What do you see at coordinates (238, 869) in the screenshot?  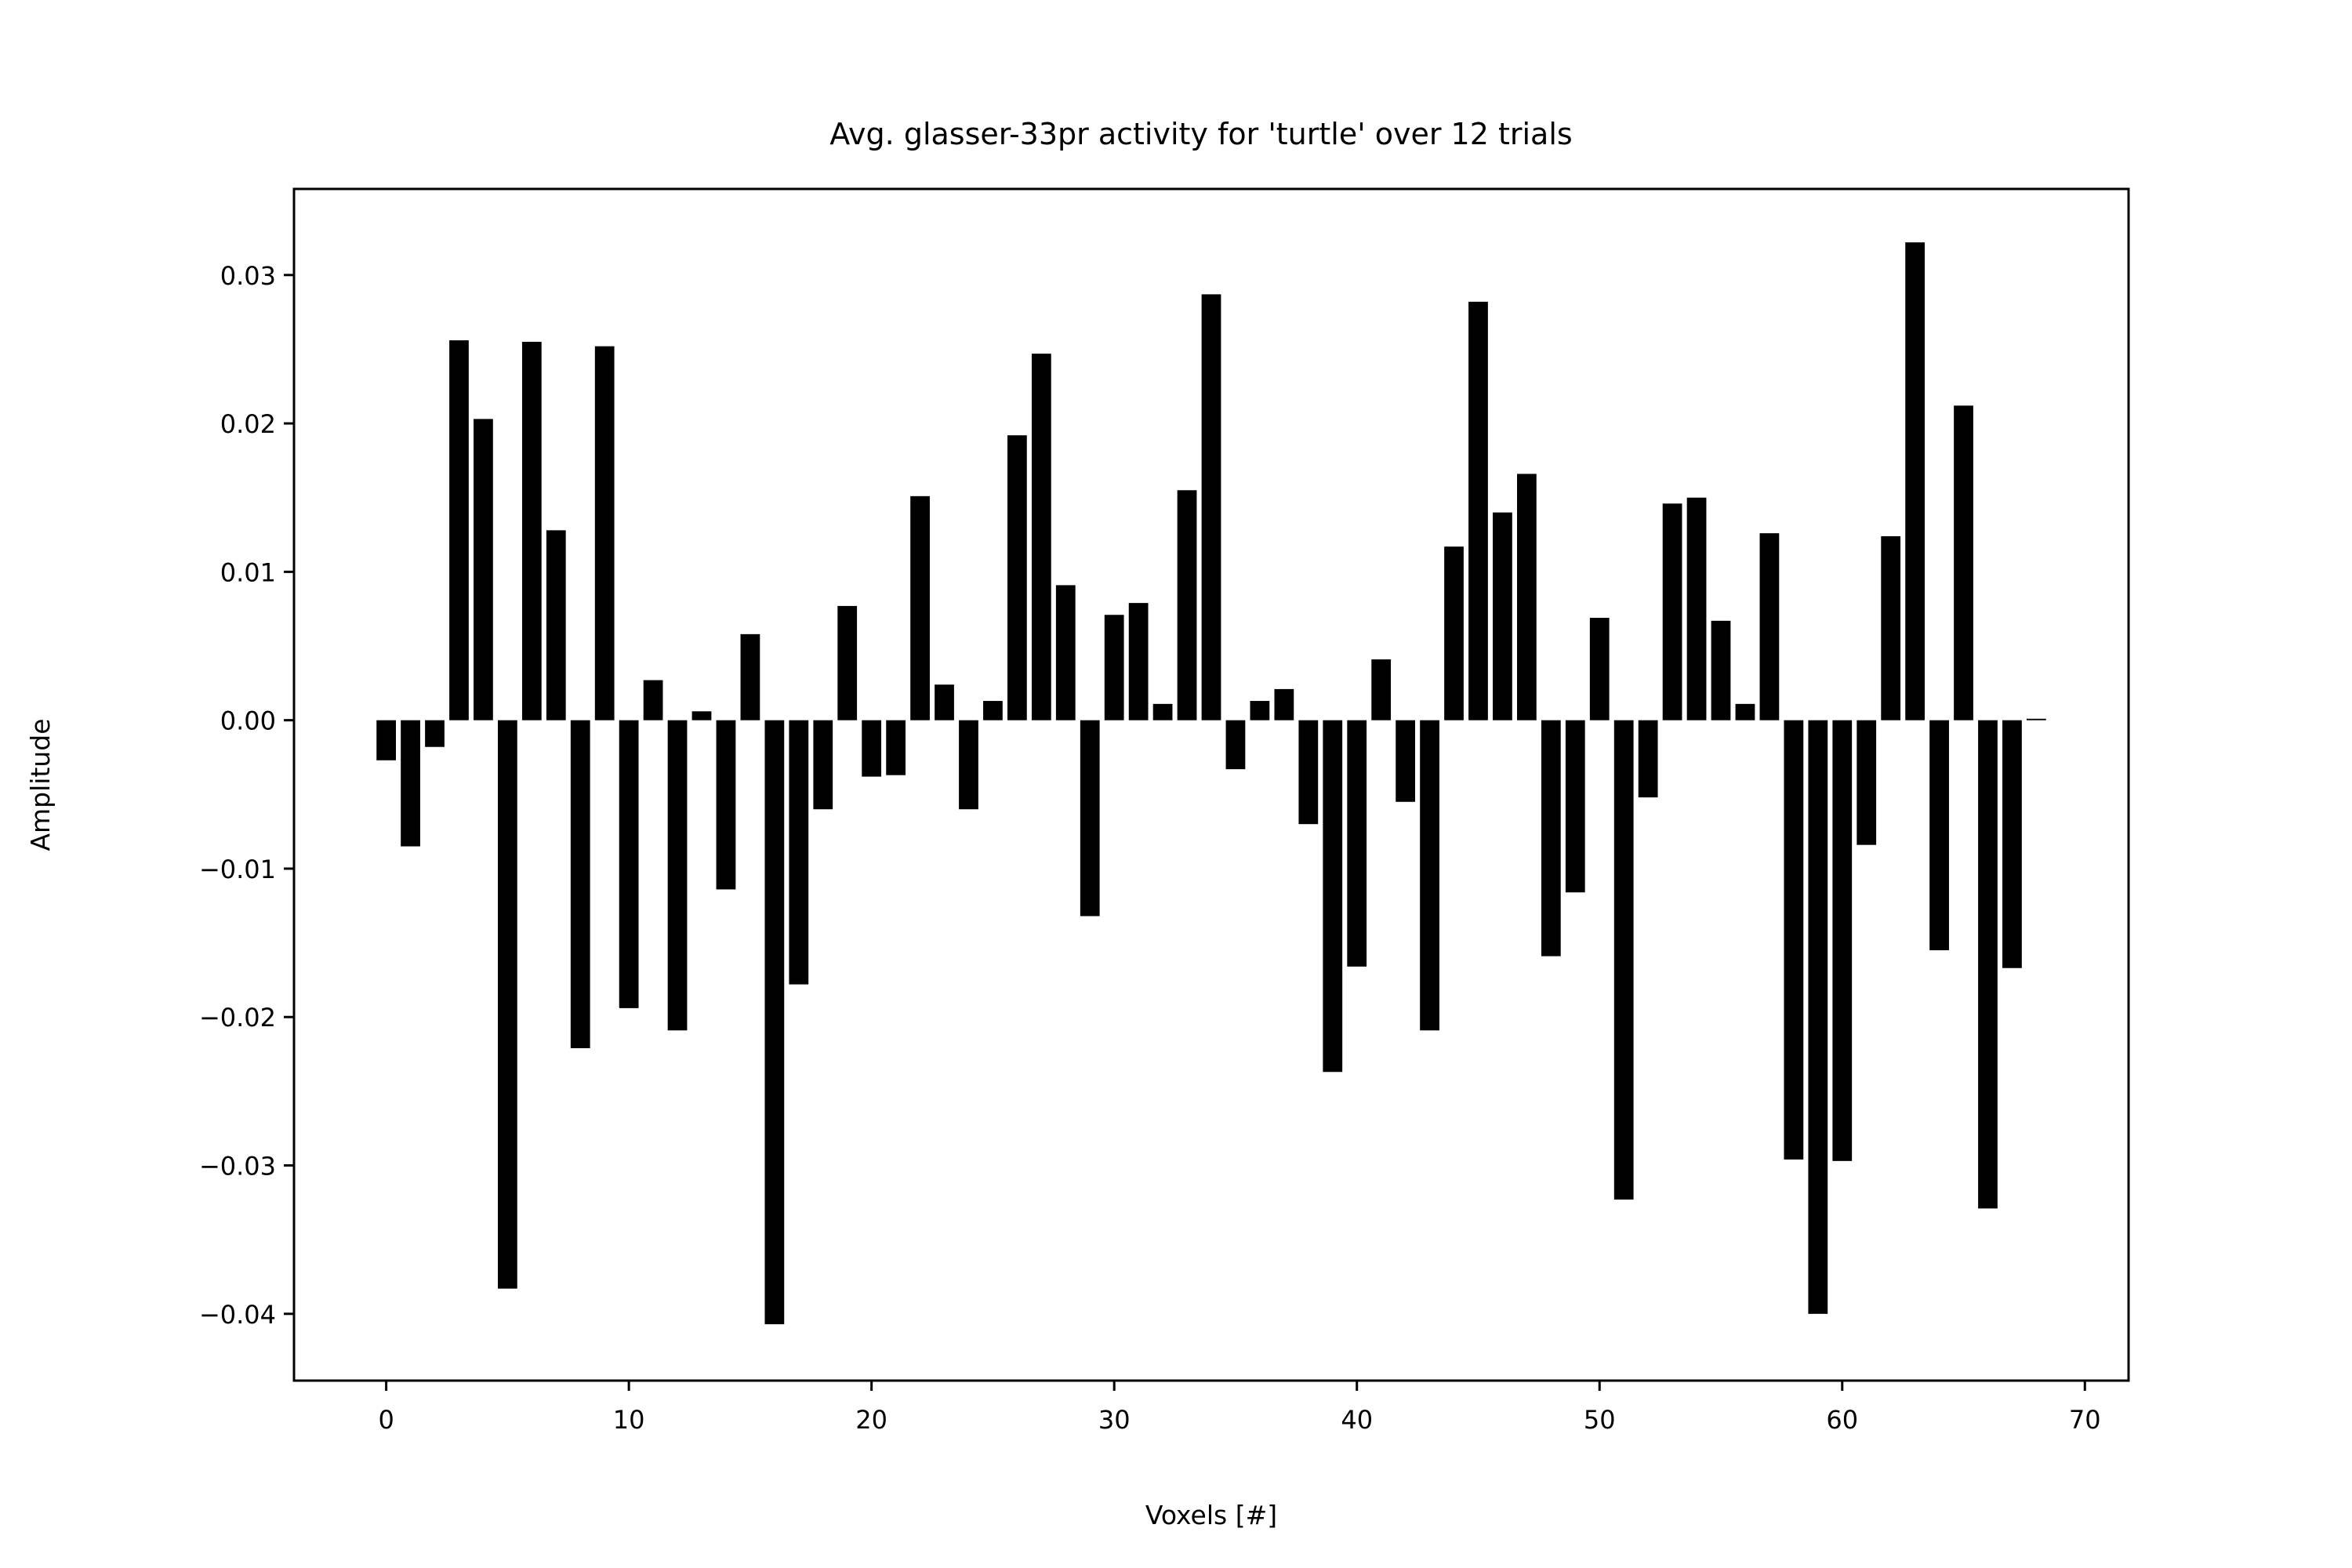 I see `y-tick-label: −0.01` at bounding box center [238, 869].